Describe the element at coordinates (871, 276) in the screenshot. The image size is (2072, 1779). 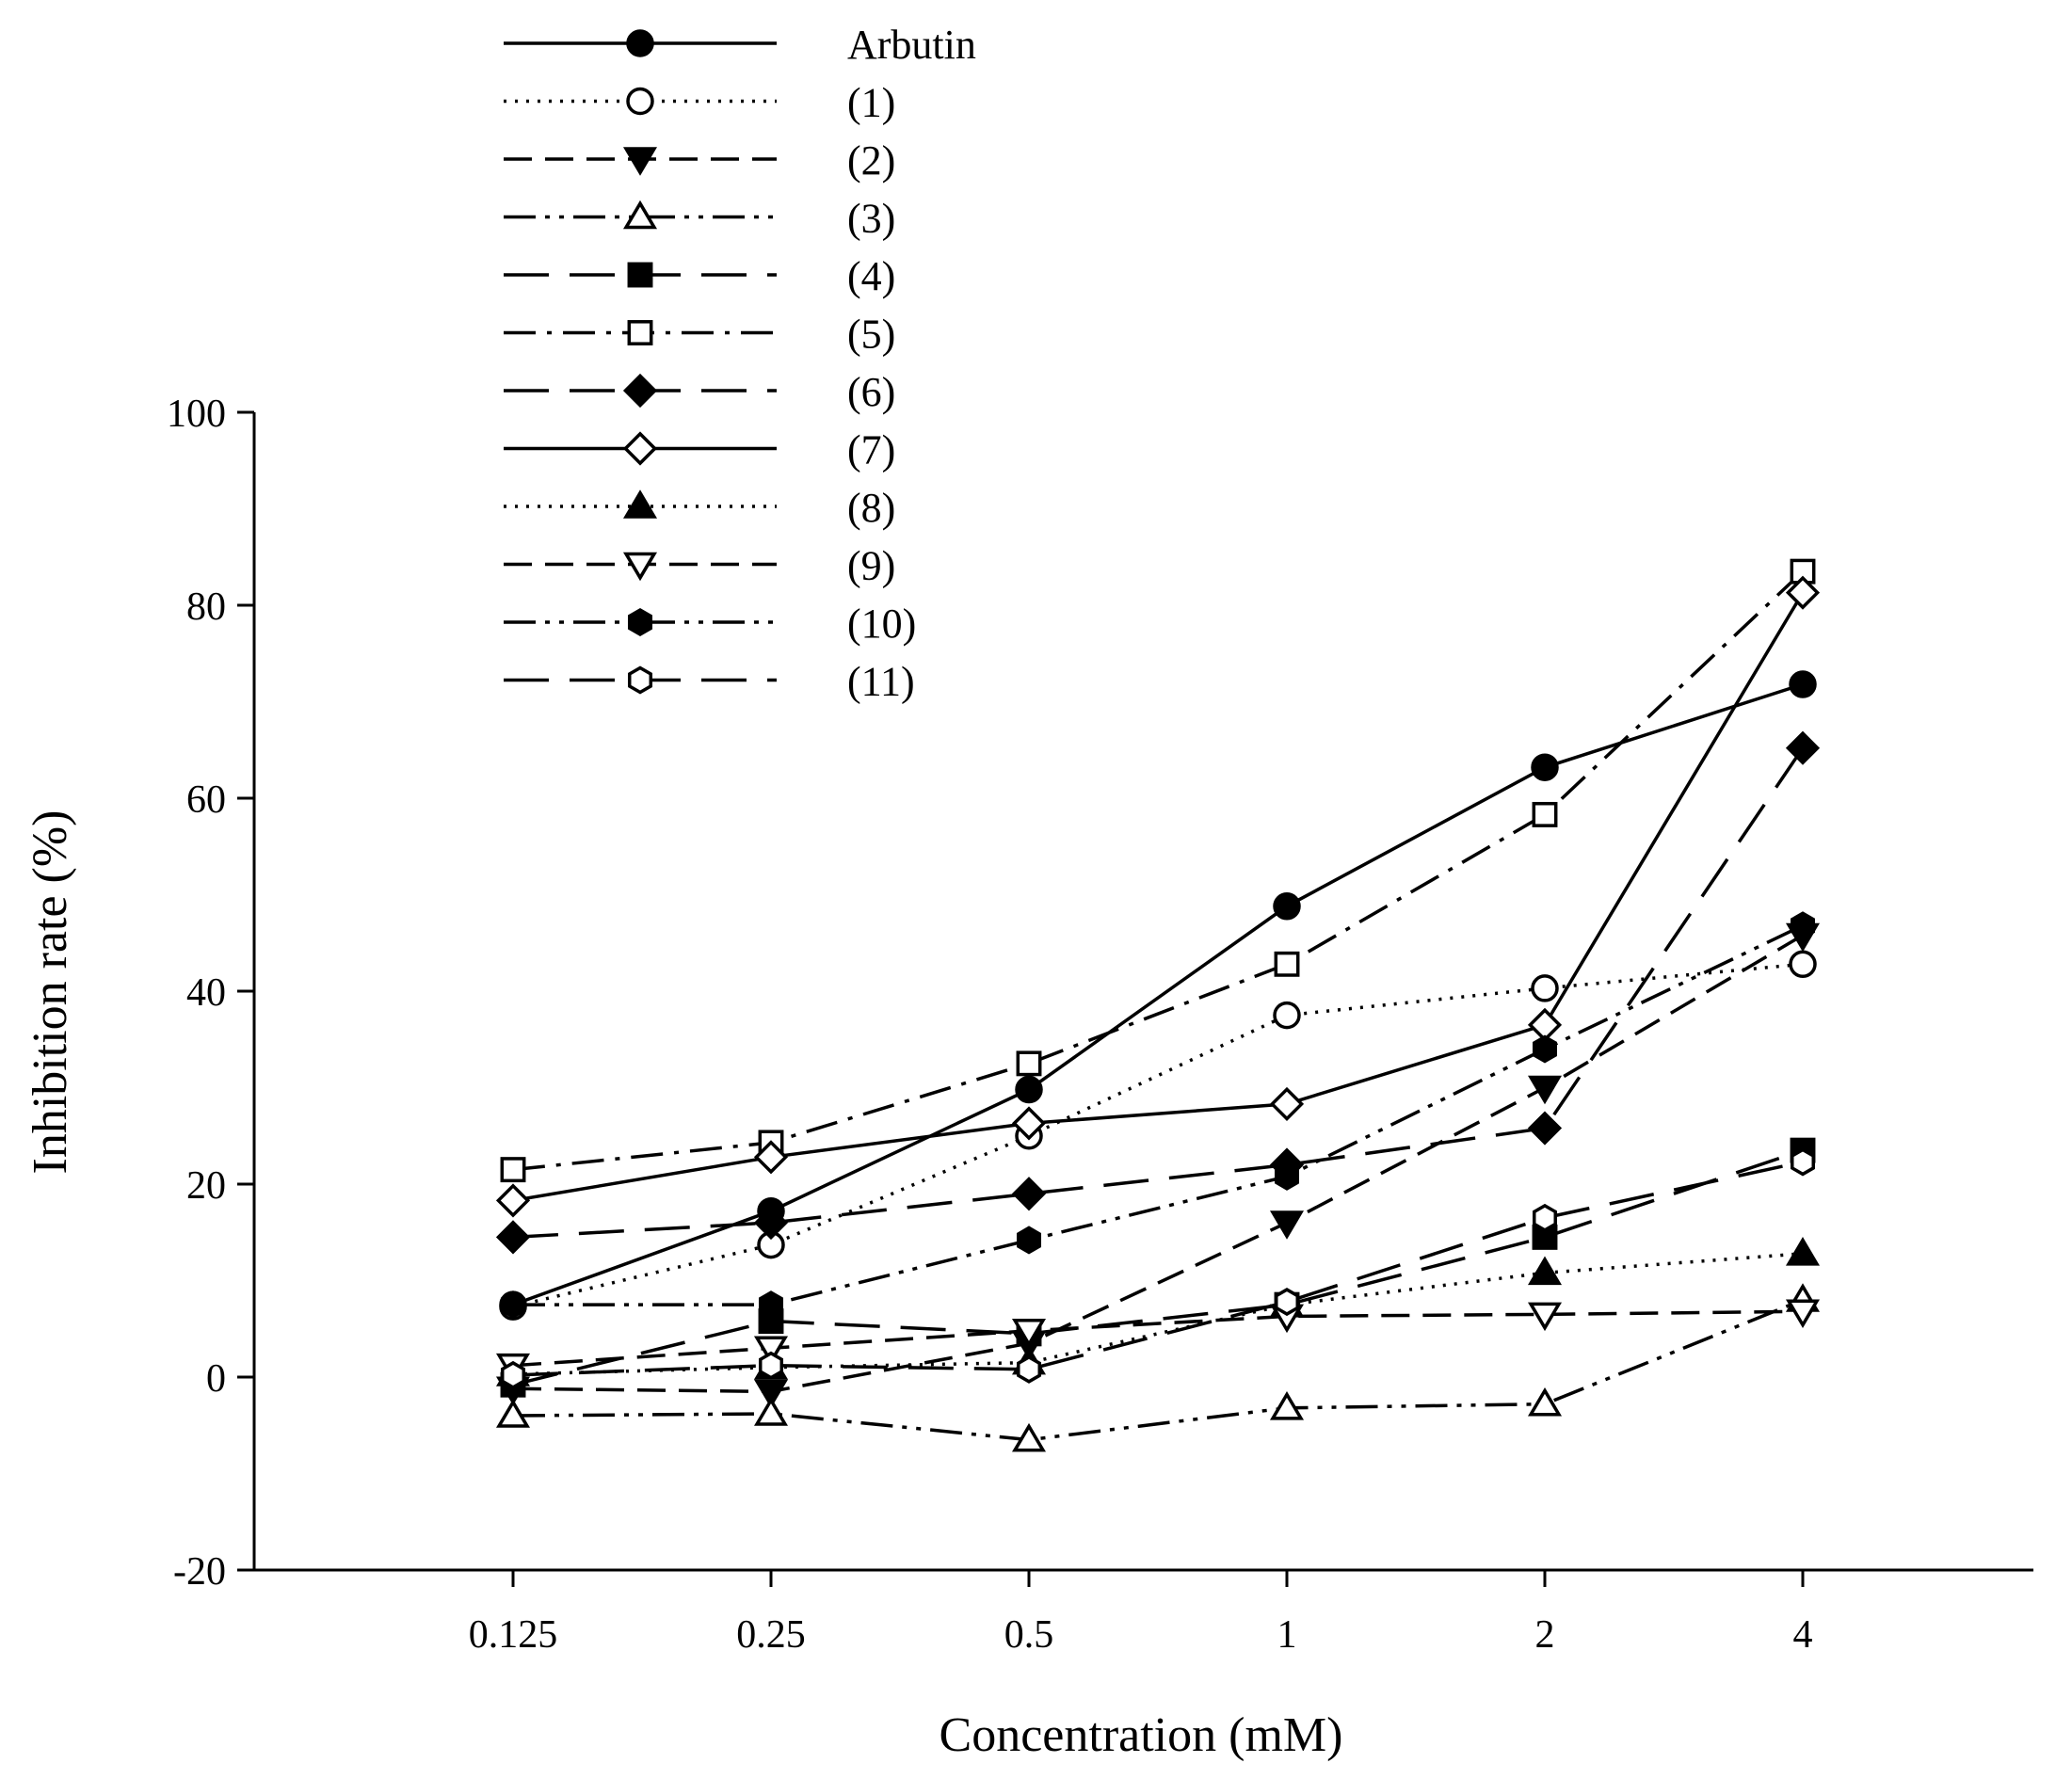
I see `legend-label: (4)` at that location.